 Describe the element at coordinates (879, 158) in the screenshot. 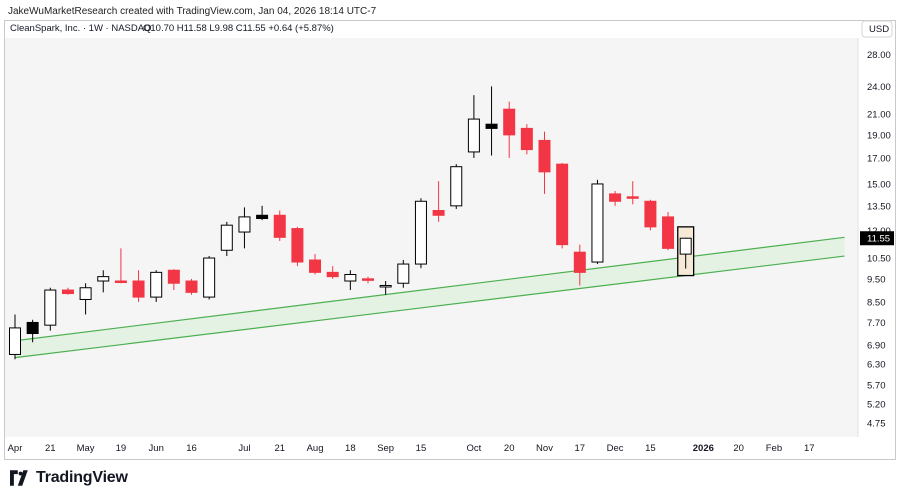

I see `y-tick-label-4: 17.00` at that location.